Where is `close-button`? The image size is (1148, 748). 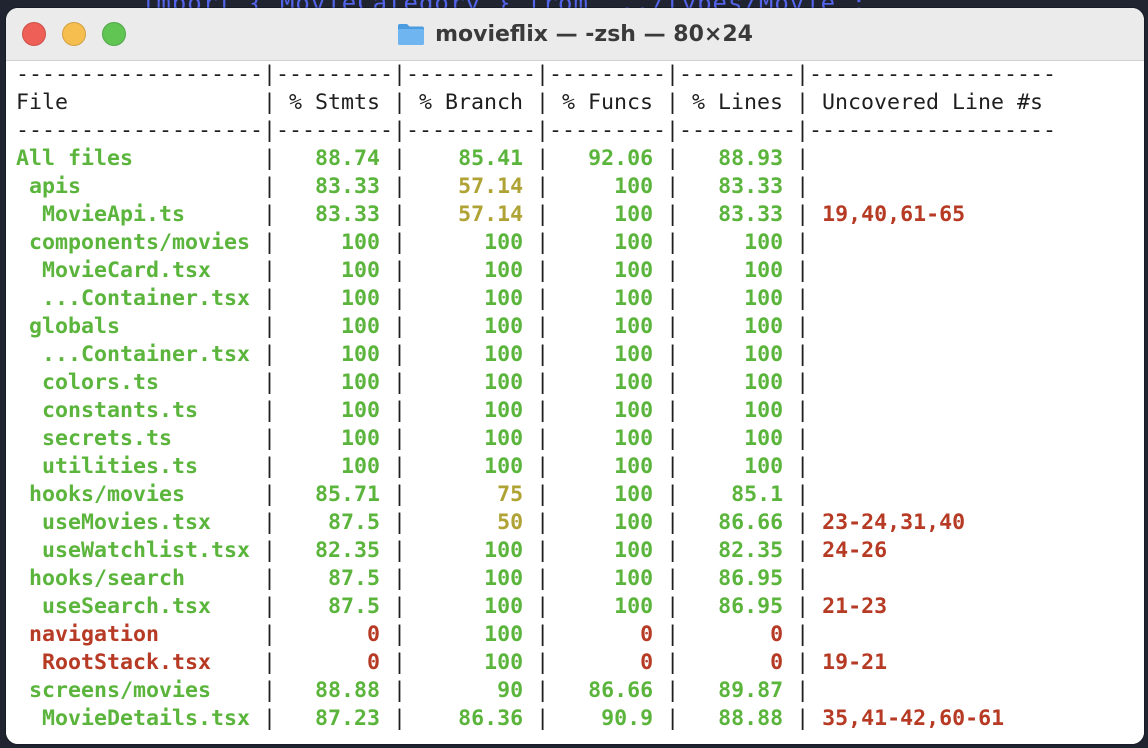
close-button is located at coordinates (34, 34).